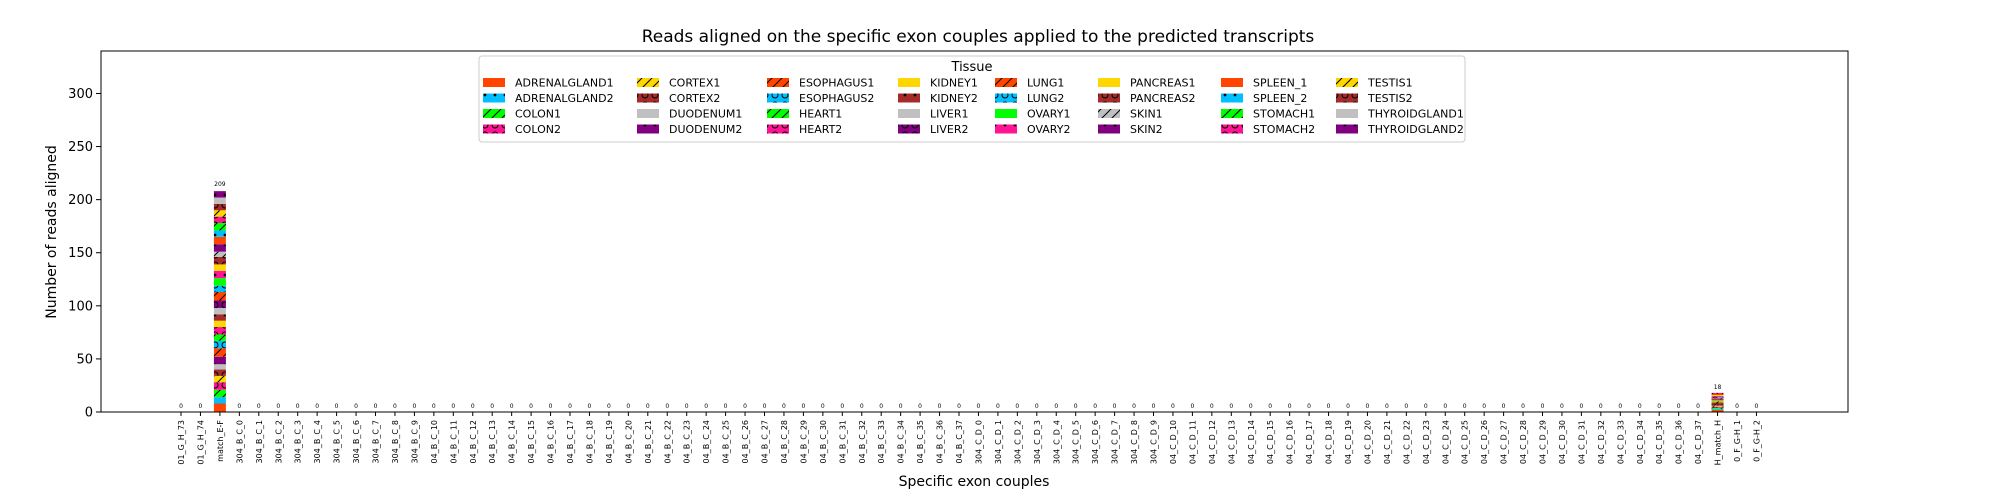  I want to click on x-tick-label: 04_B_C_28, so click(784, 441).